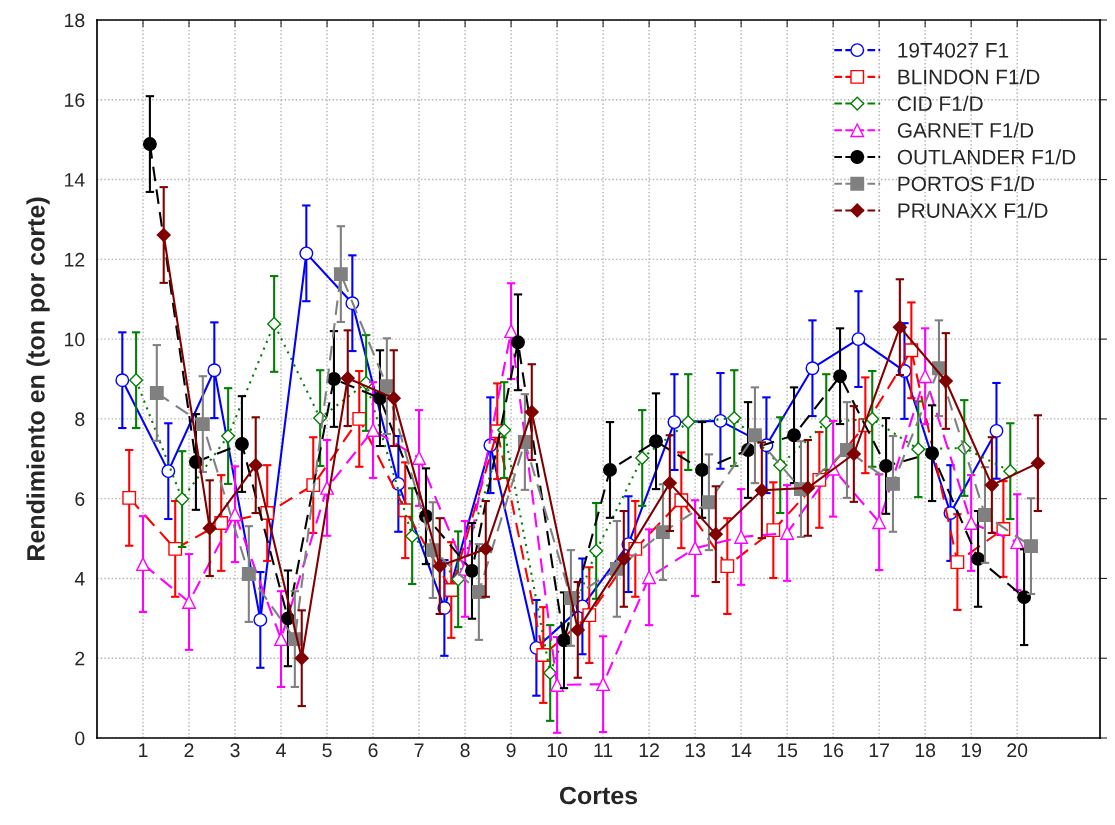 Image resolution: width=1115 pixels, height=825 pixels. I want to click on x-tick-label: 8, so click(465, 750).